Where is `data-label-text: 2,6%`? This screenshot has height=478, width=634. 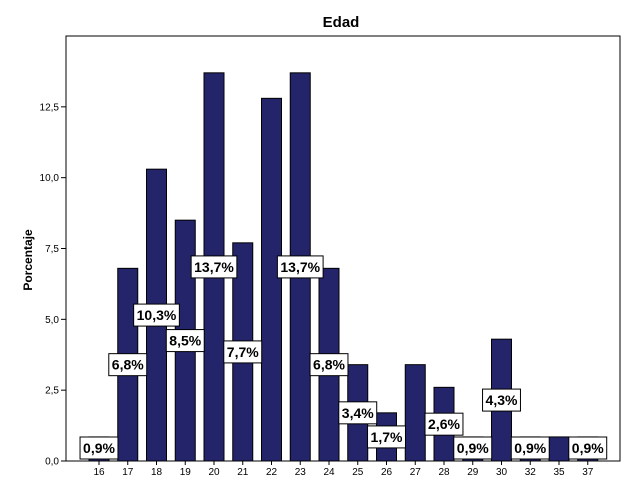 data-label-text: 2,6% is located at coordinates (444, 424).